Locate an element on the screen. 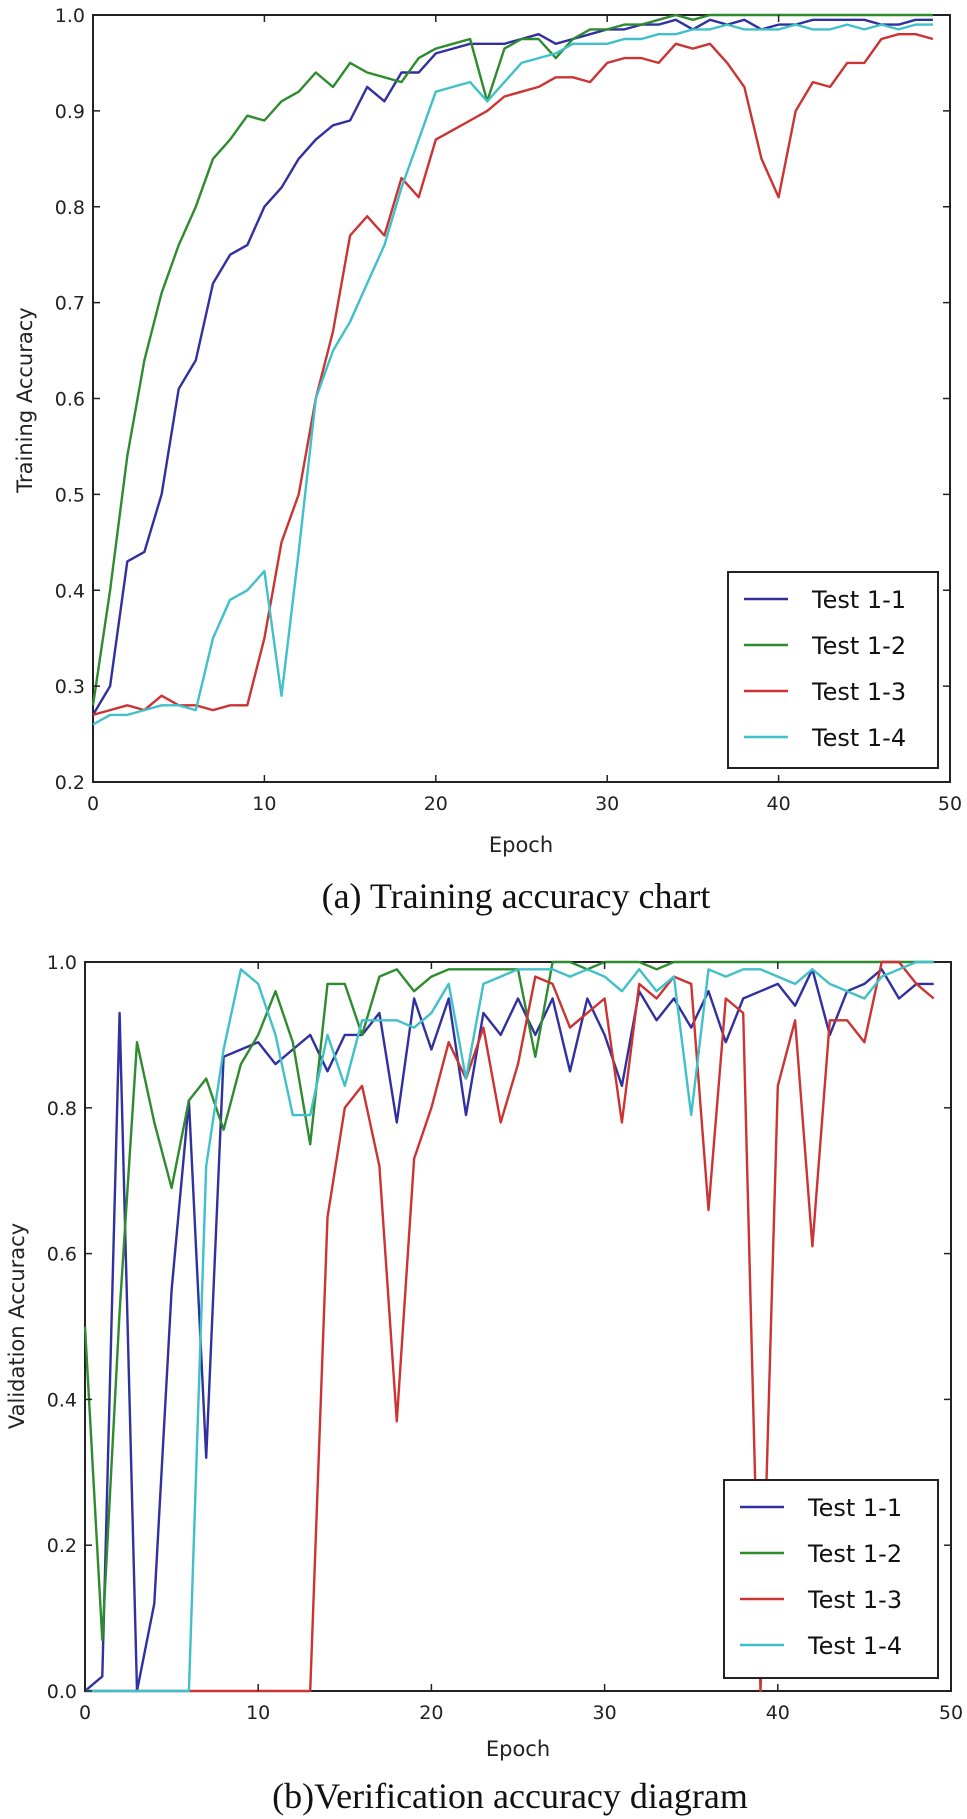  y-tick-label: 0.5 is located at coordinates (70, 495).